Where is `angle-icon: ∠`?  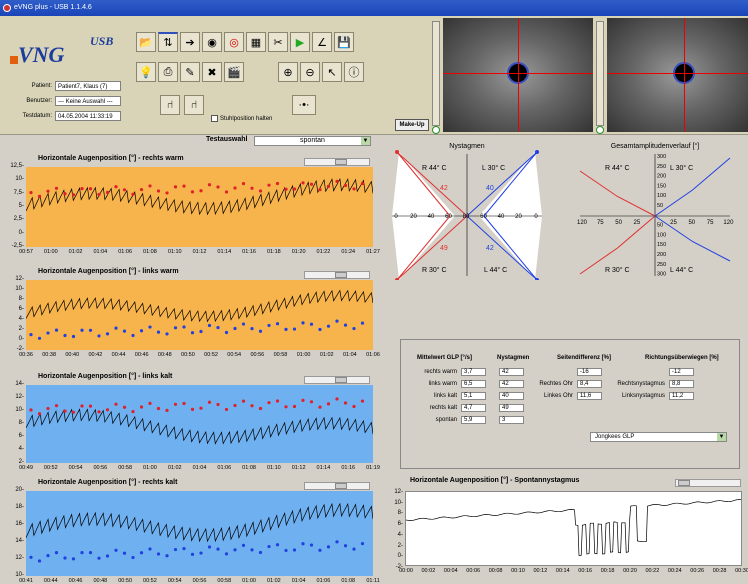 angle-icon: ∠ is located at coordinates (322, 42).